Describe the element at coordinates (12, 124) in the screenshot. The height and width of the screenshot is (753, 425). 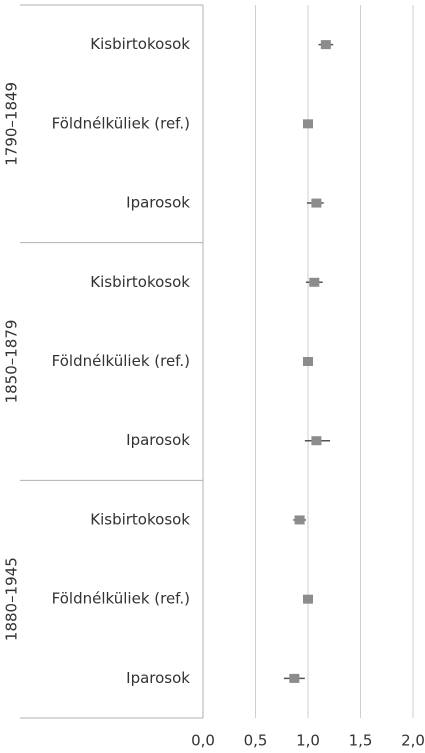
I see `group-label: 1790–1849` at that location.